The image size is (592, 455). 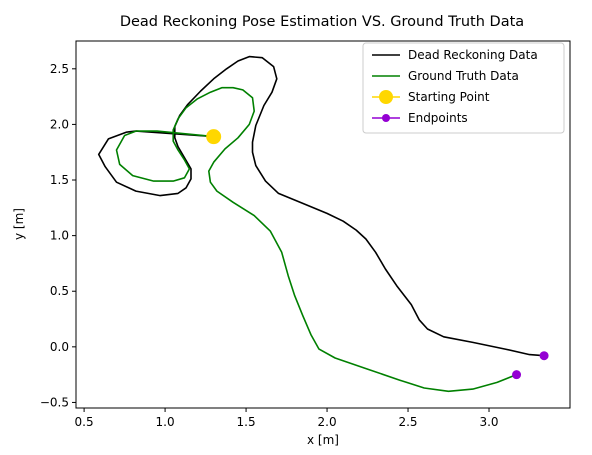 What do you see at coordinates (59, 69) in the screenshot?
I see `y-tick-label: 2.5` at bounding box center [59, 69].